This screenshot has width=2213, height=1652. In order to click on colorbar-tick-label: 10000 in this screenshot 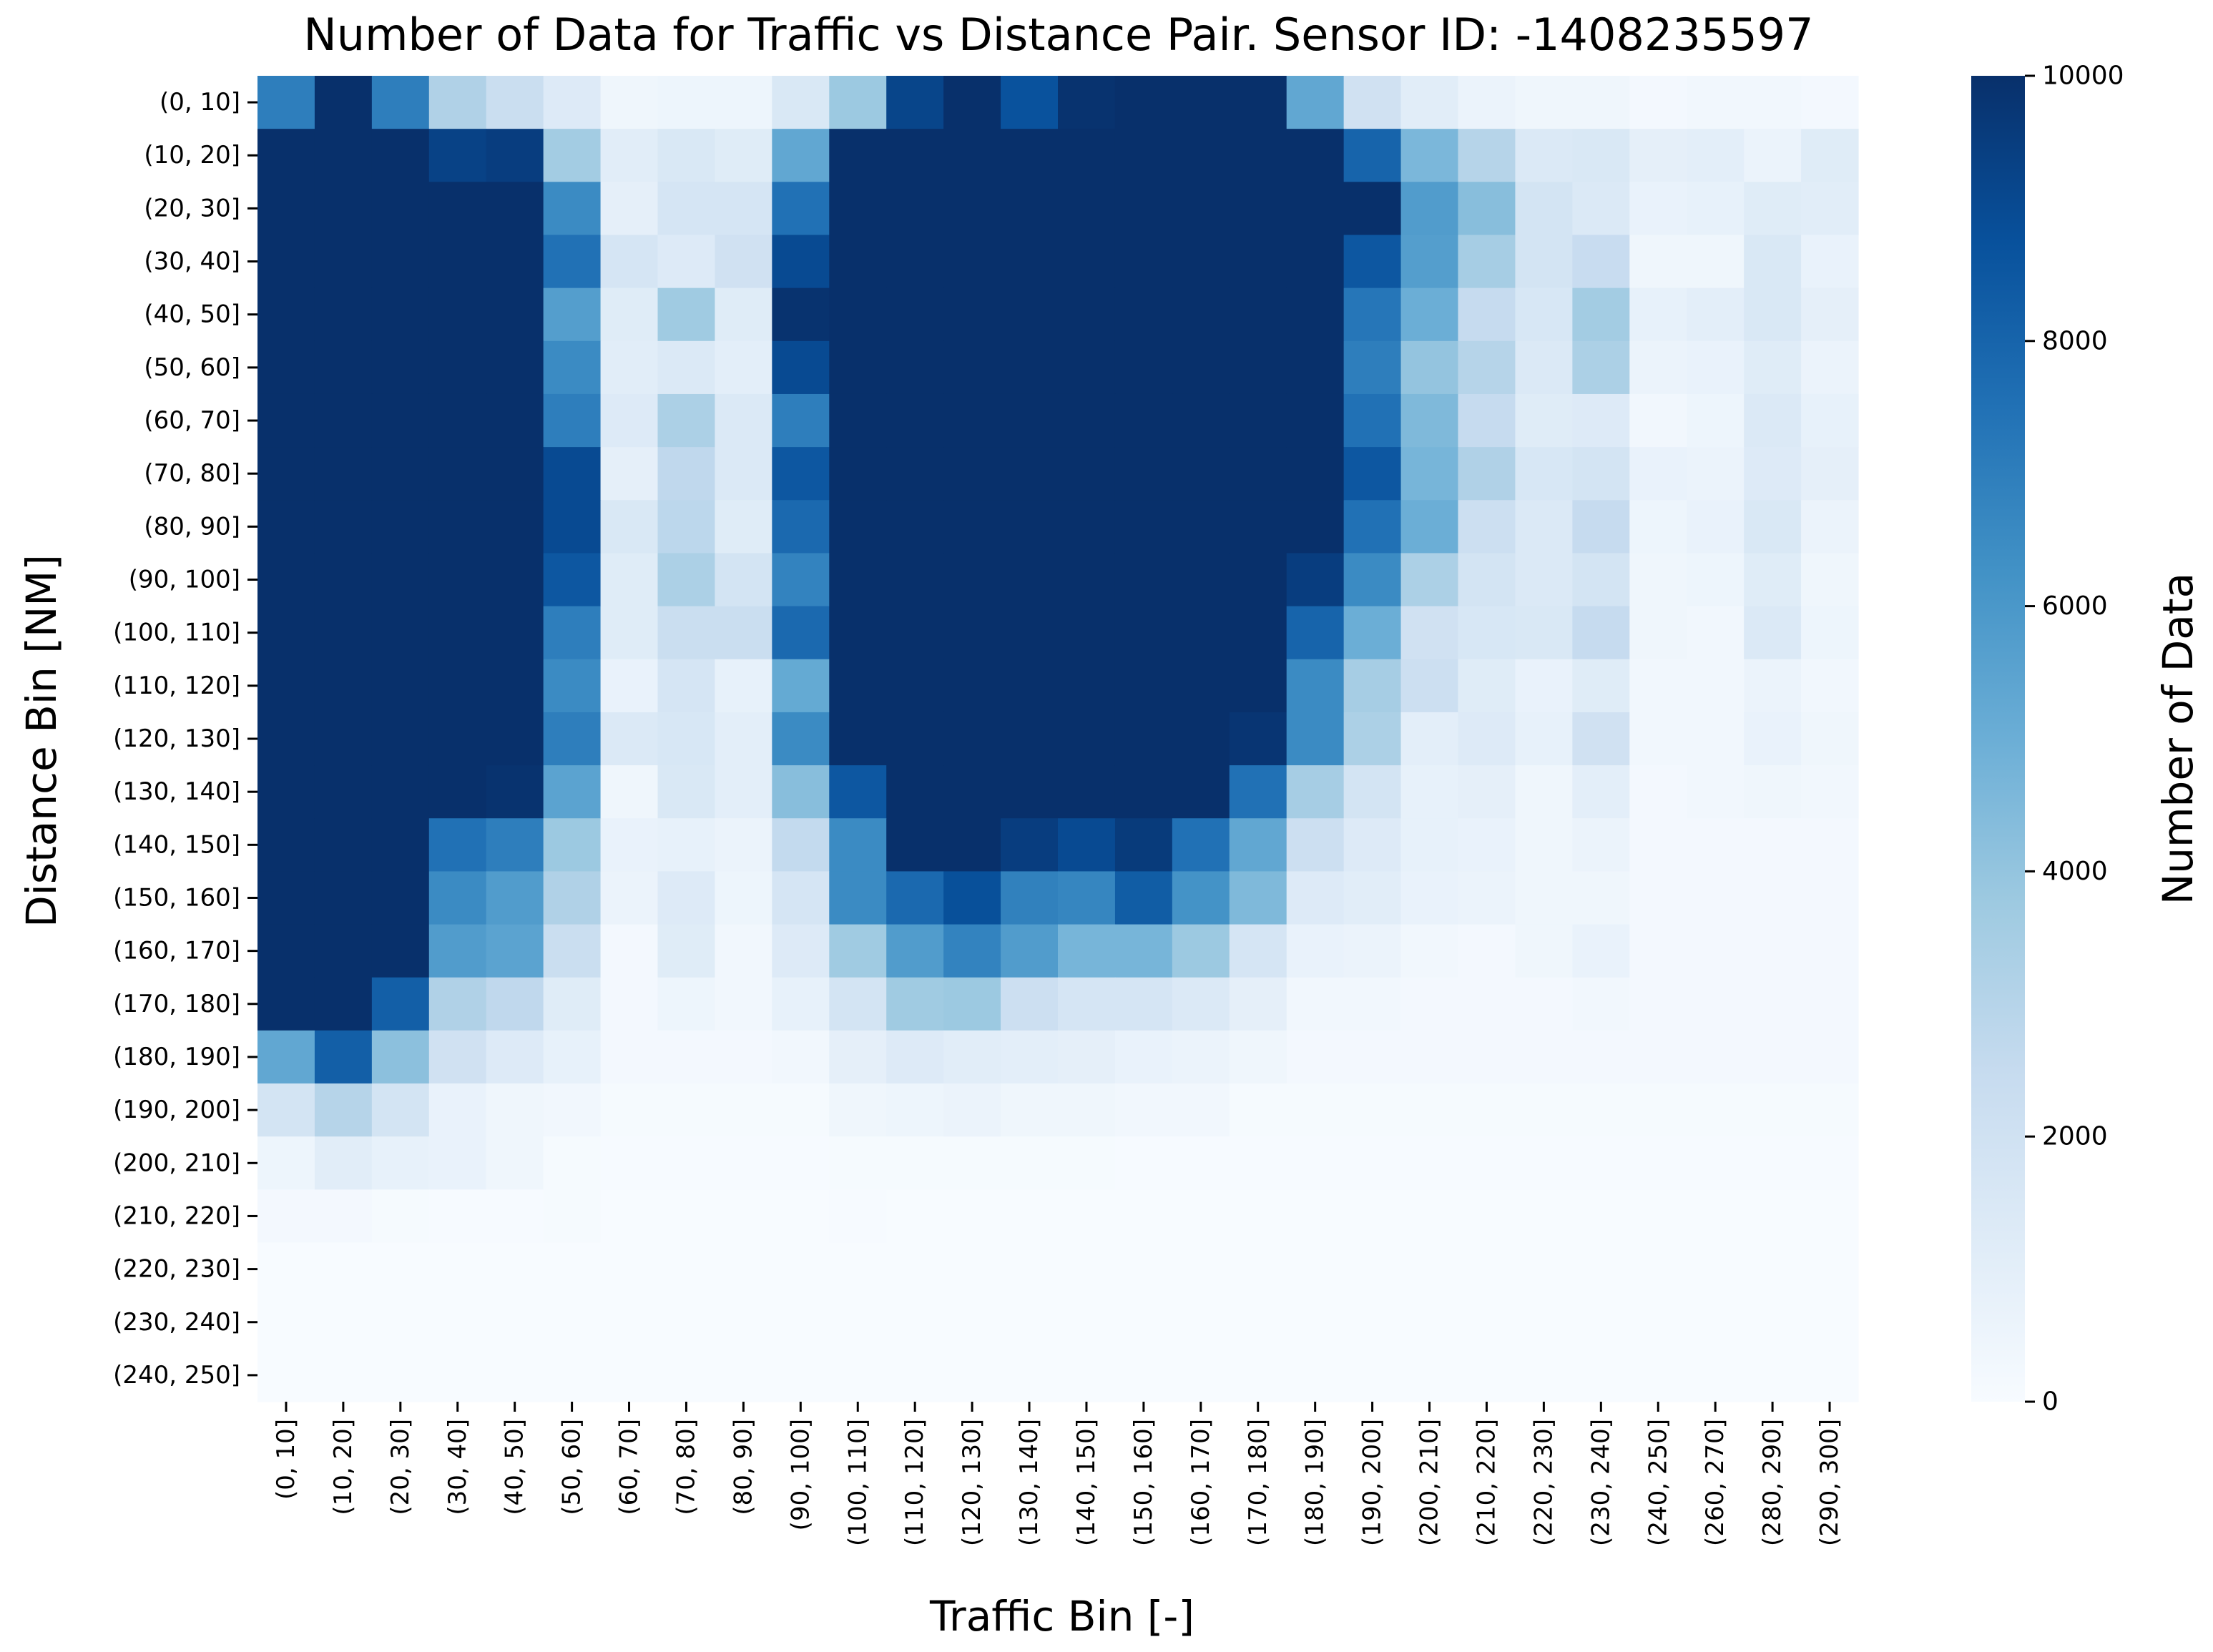, I will do `click(2083, 77)`.